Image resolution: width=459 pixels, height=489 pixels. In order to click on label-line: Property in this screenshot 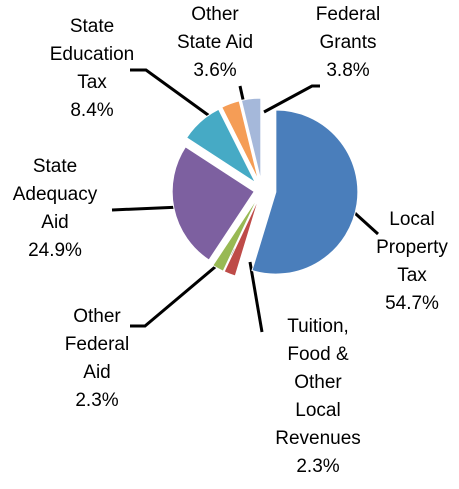, I will do `click(412, 247)`.